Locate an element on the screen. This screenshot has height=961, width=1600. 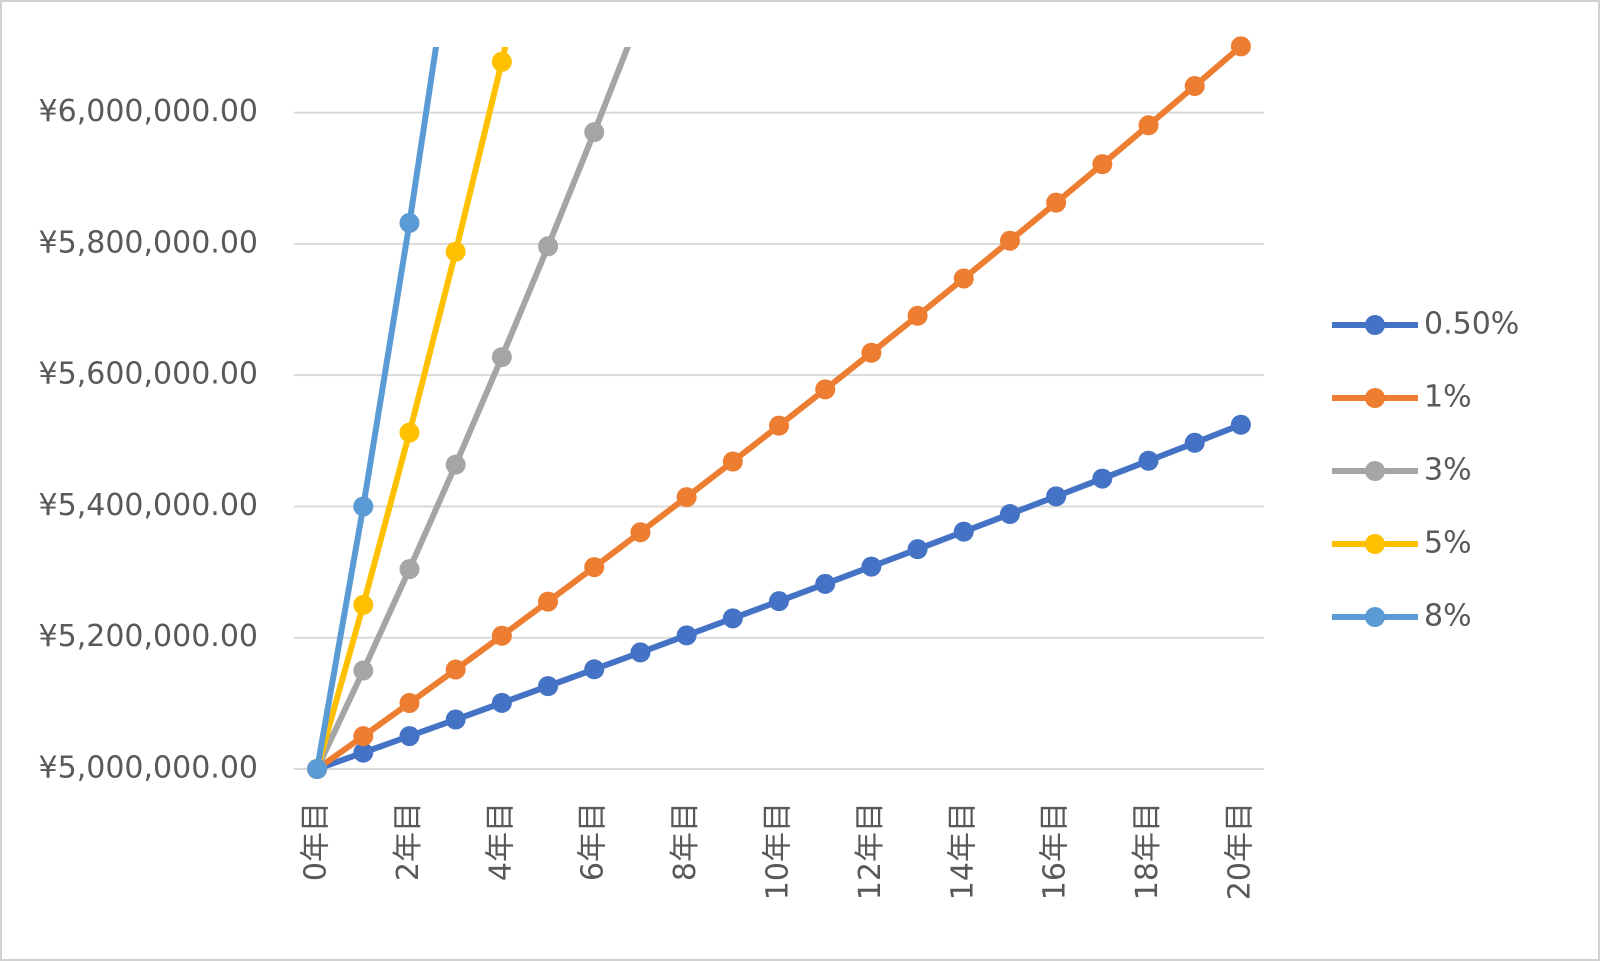
x-tick-label: 16年目 is located at coordinates (1055, 851).